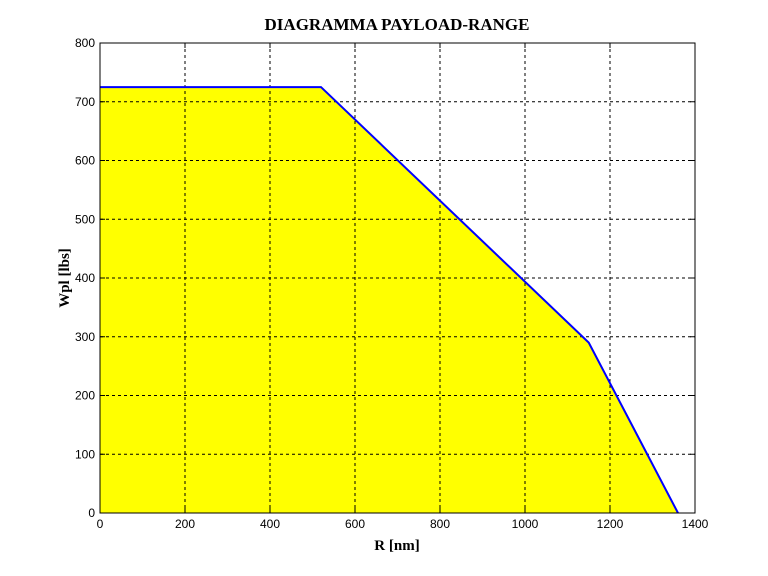 The width and height of the screenshot is (768, 576). I want to click on y-tick-label: 0, so click(91, 513).